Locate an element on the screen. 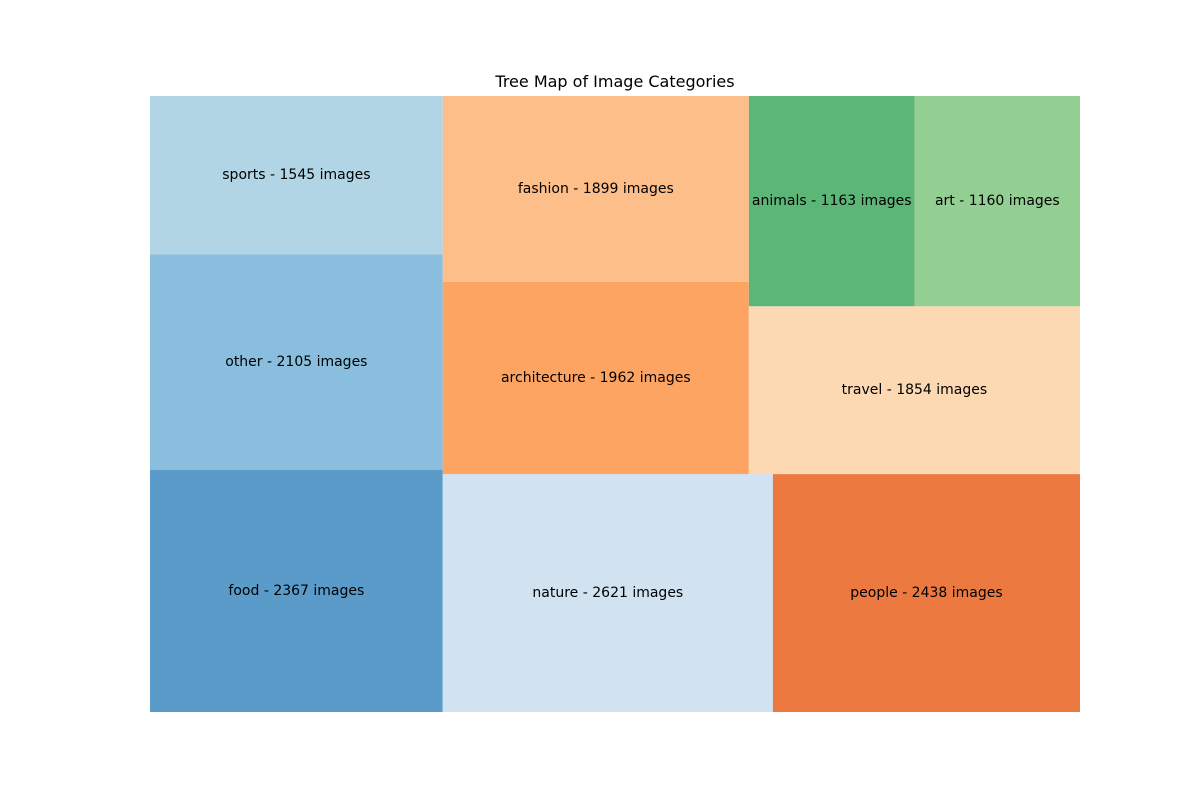  tile-fashion is located at coordinates (595, 189).